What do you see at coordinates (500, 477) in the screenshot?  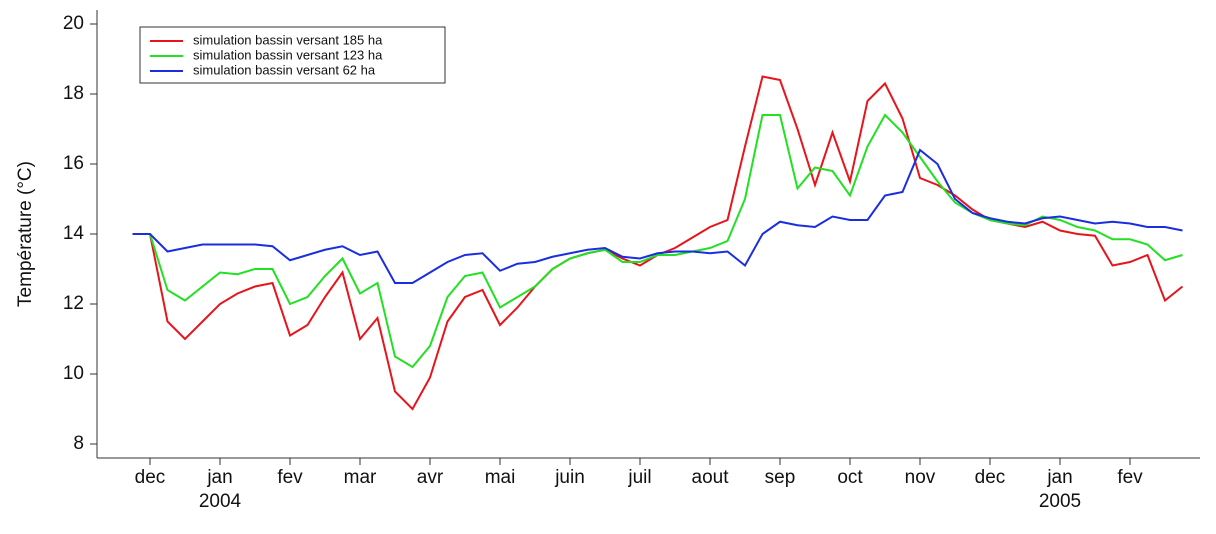 I see `x-tick-label: mai` at bounding box center [500, 477].